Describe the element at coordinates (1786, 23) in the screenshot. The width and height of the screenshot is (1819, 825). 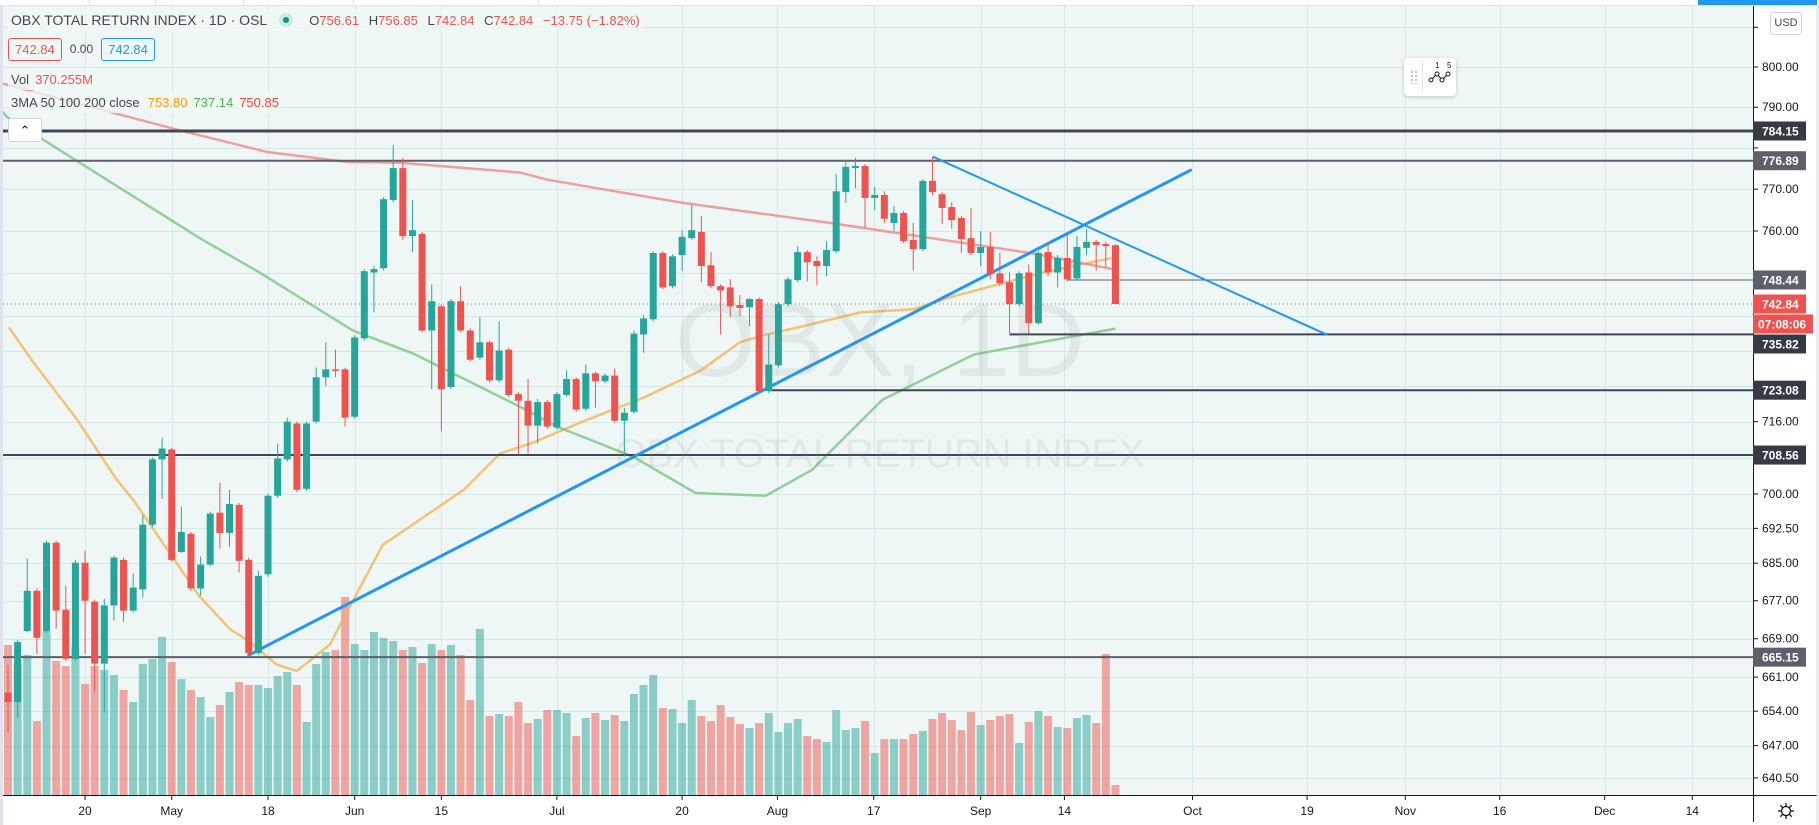
I see `currency-button: USD` at that location.